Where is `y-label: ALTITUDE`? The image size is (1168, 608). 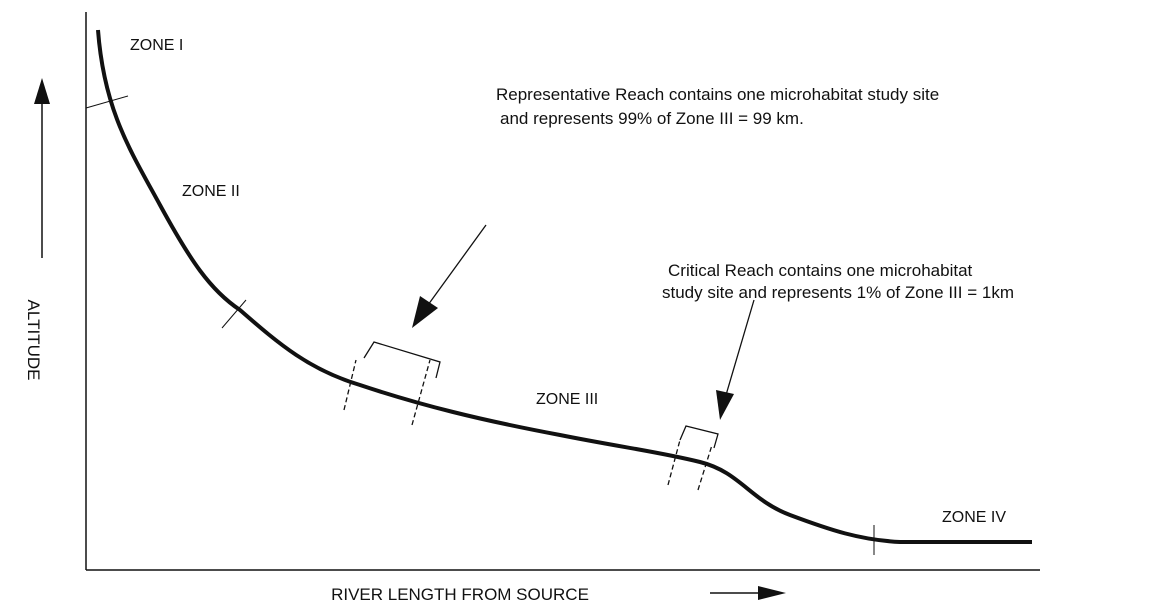 y-label: ALTITUDE is located at coordinates (33, 340).